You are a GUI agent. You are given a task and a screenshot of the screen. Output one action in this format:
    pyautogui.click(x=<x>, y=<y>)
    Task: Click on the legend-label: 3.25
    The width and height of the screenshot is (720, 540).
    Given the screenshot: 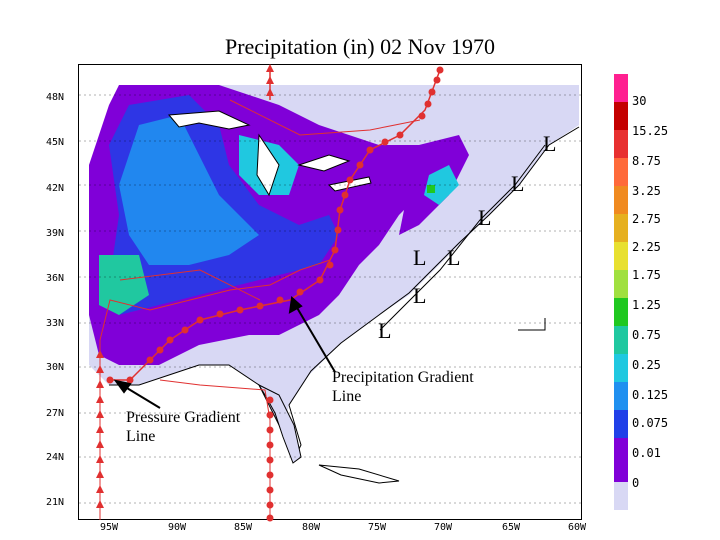 What is the action you would take?
    pyautogui.click(x=646, y=191)
    